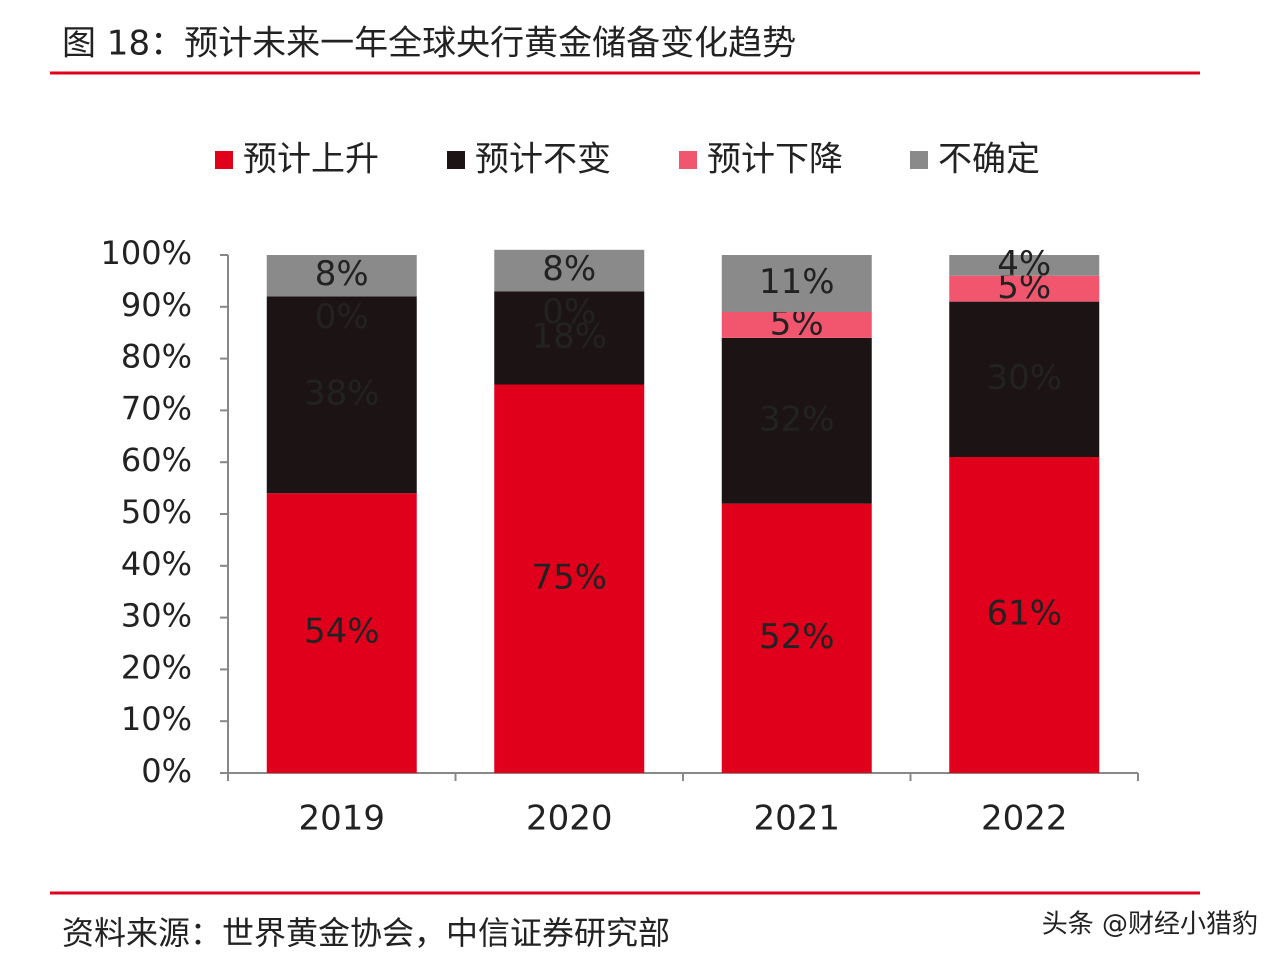  I want to click on data-label: 11%, so click(797, 282).